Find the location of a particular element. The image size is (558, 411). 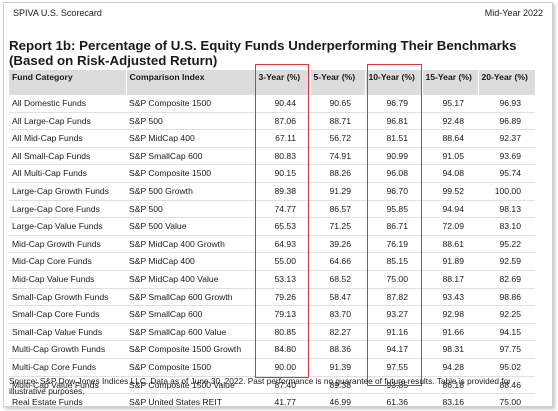

percentage-cell: 87.40 is located at coordinates (282, 384).